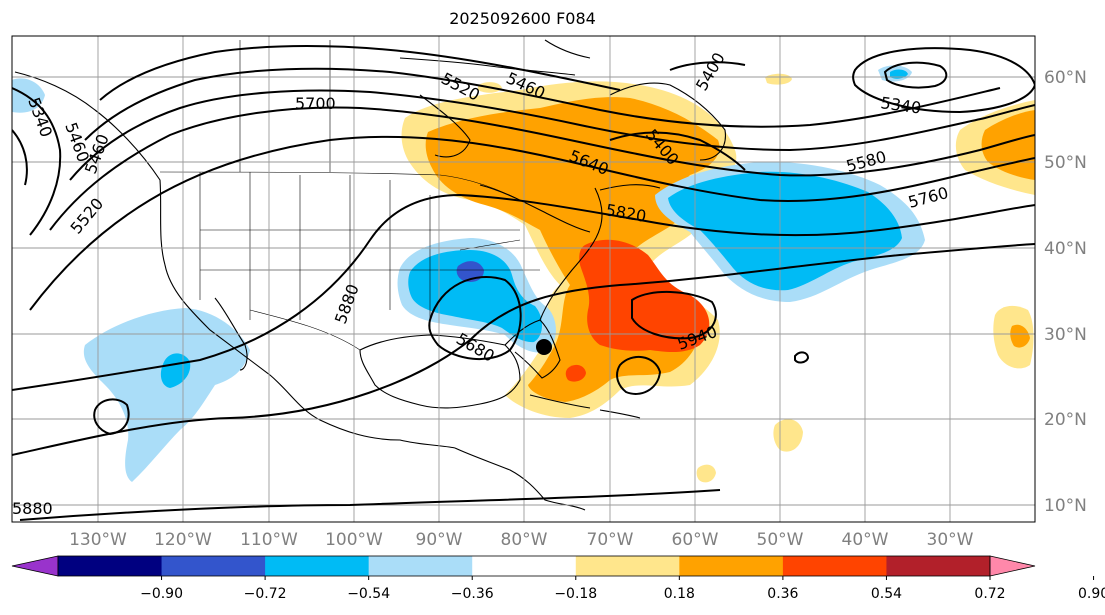  I want to click on colorbar-outline, so click(524, 566).